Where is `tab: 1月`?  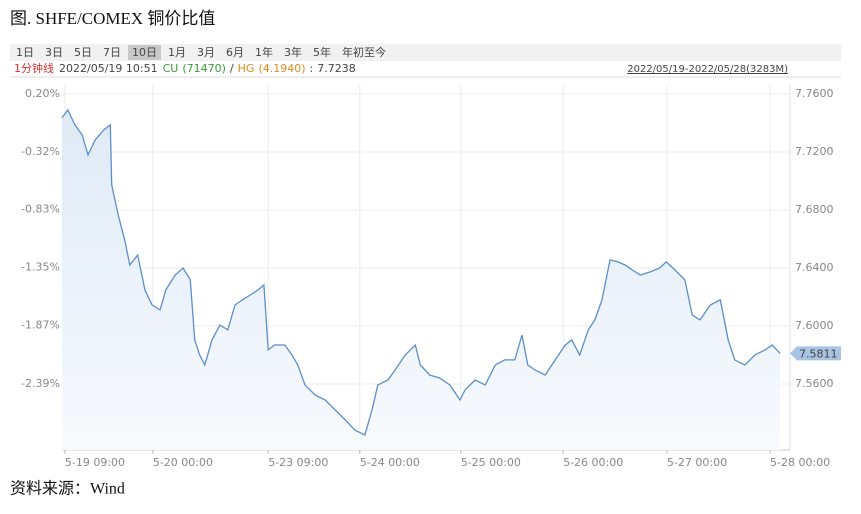
tab: 1月 is located at coordinates (177, 52).